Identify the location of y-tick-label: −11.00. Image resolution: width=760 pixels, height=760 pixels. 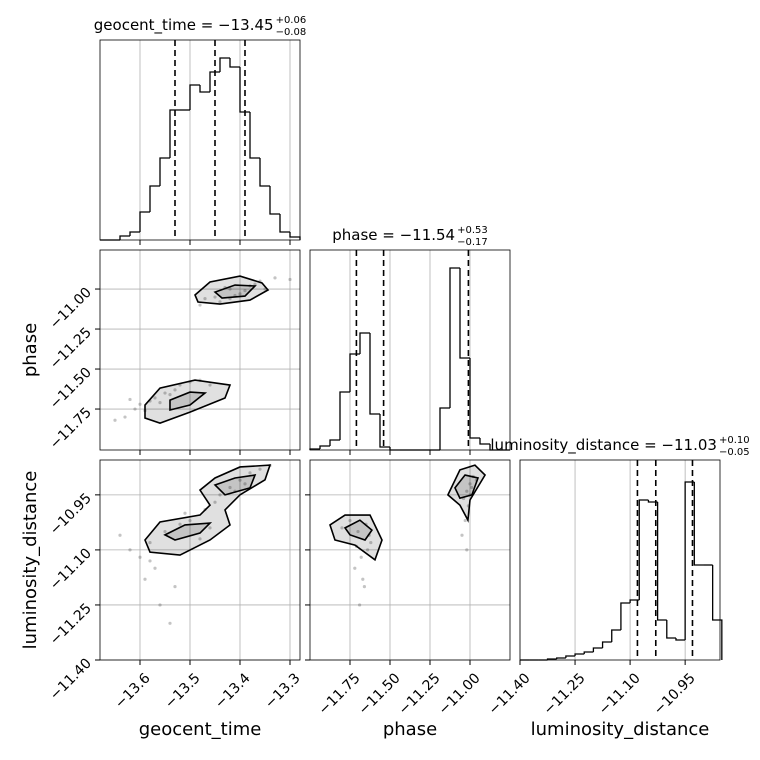
(71, 309).